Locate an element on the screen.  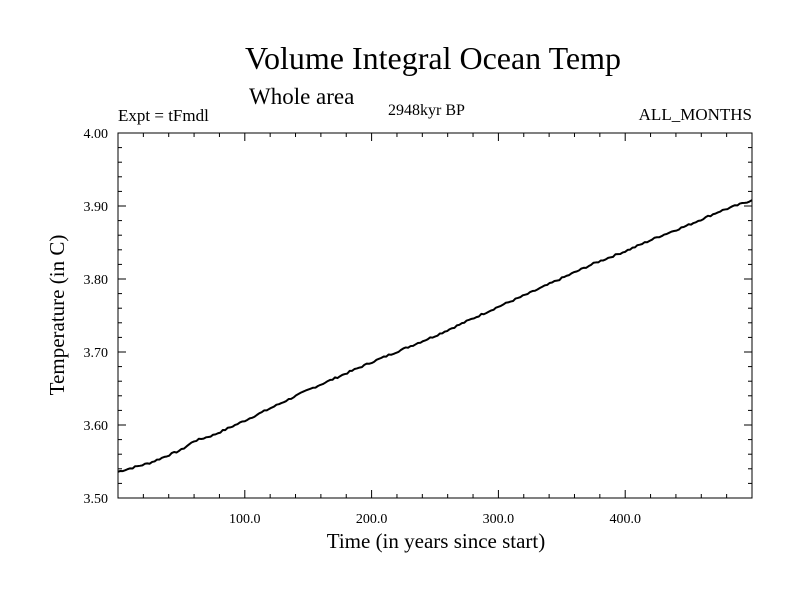
y-tick-label: 3.60 is located at coordinates (96, 426).